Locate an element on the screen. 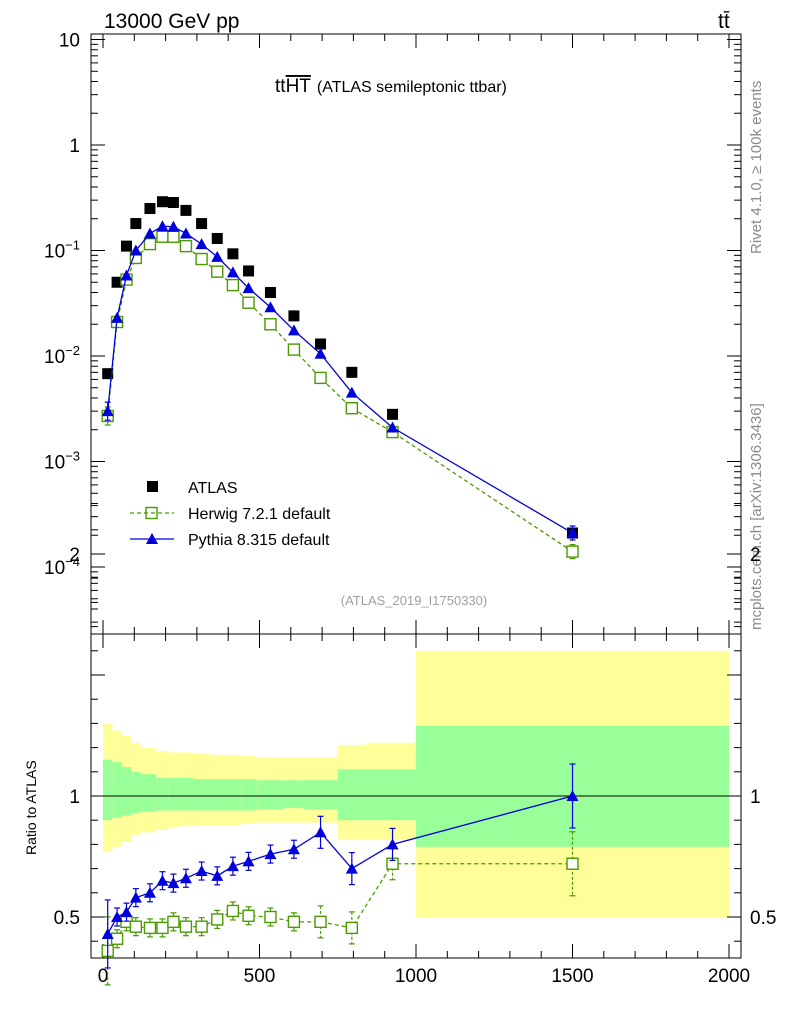 This screenshot has width=786, height=1024. ratio-y-tick-label-left: 2 is located at coordinates (74, 555).